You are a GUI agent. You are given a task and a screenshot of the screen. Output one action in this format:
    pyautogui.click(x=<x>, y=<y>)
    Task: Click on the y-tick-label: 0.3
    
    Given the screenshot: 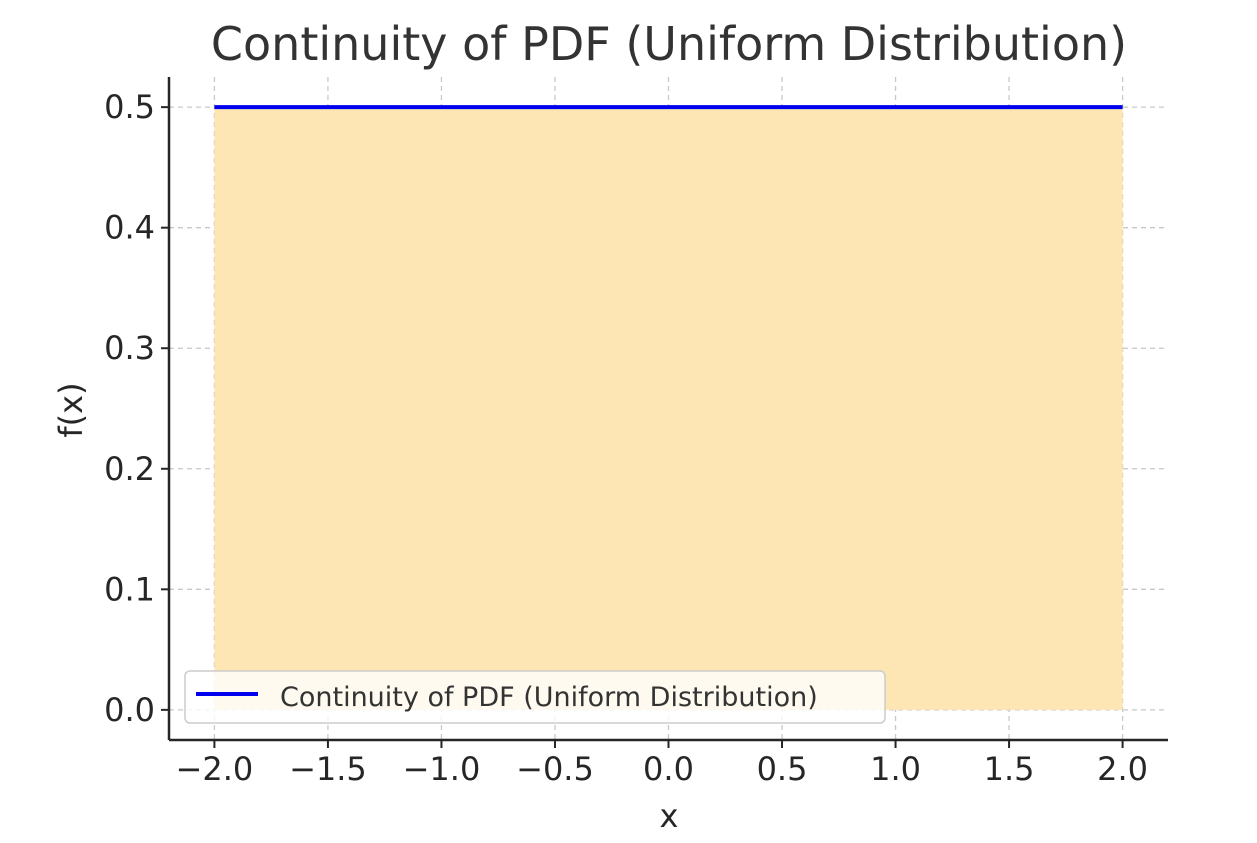 What is the action you would take?
    pyautogui.click(x=129, y=348)
    